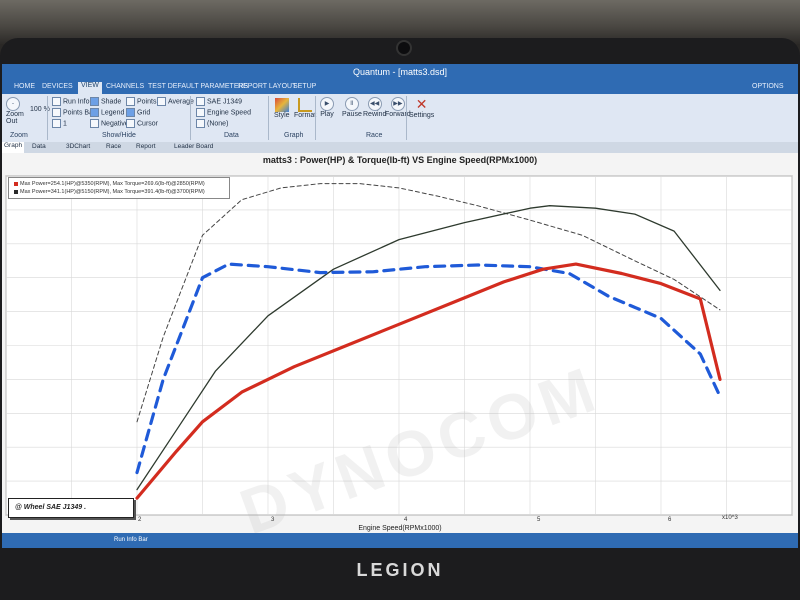  What do you see at coordinates (144, 113) in the screenshot?
I see `grid-label: Grid` at bounding box center [144, 113].